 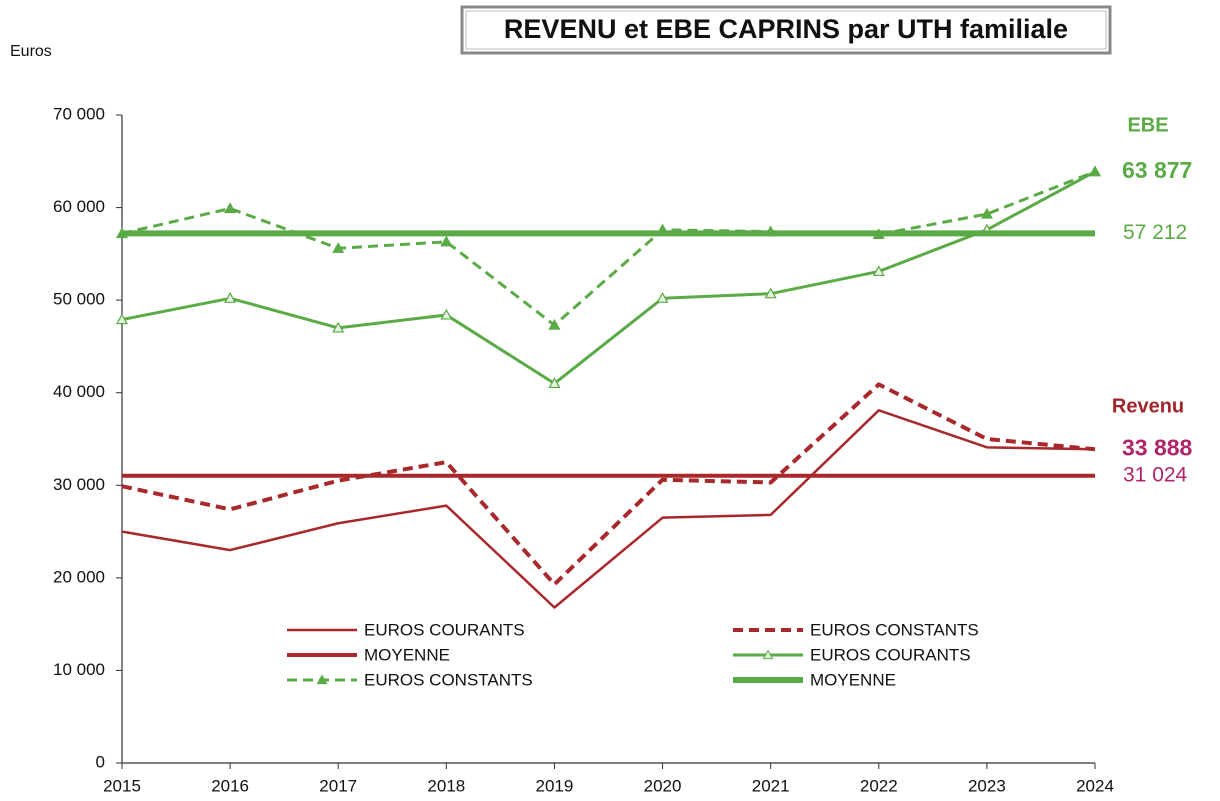 What do you see at coordinates (771, 785) in the screenshot?
I see `x-tick-label: 2021` at bounding box center [771, 785].